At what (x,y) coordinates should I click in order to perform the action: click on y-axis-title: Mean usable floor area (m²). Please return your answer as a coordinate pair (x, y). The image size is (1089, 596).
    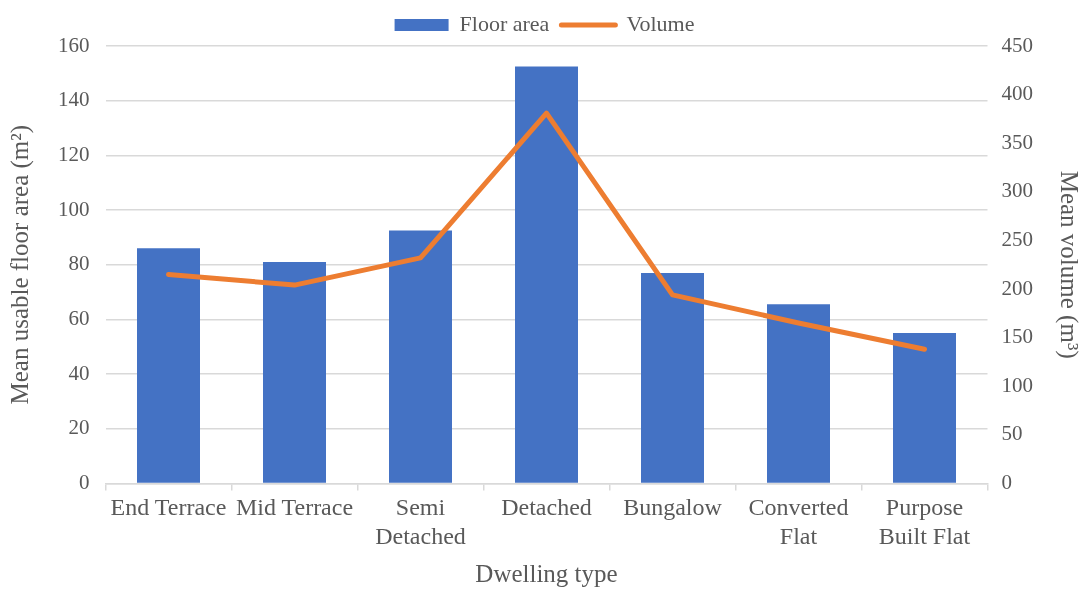
    Looking at the image, I should click on (19, 264).